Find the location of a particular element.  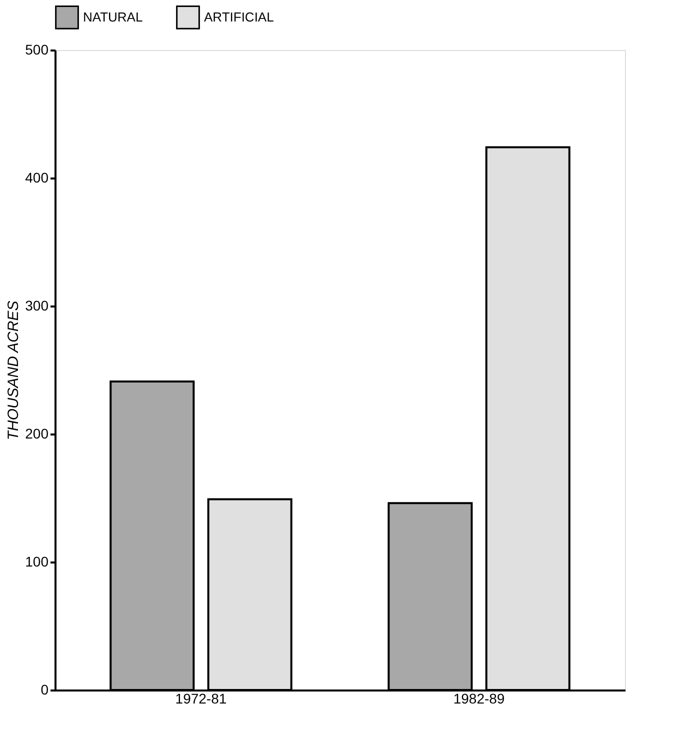

y-tick-label: 300 is located at coordinates (37, 306).